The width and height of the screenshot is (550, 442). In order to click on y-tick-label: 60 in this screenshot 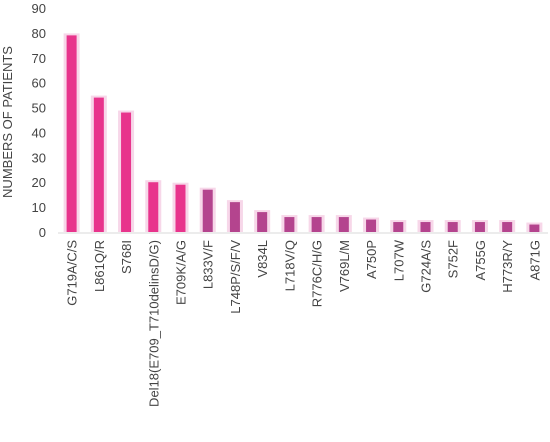, I will do `click(39, 83)`.